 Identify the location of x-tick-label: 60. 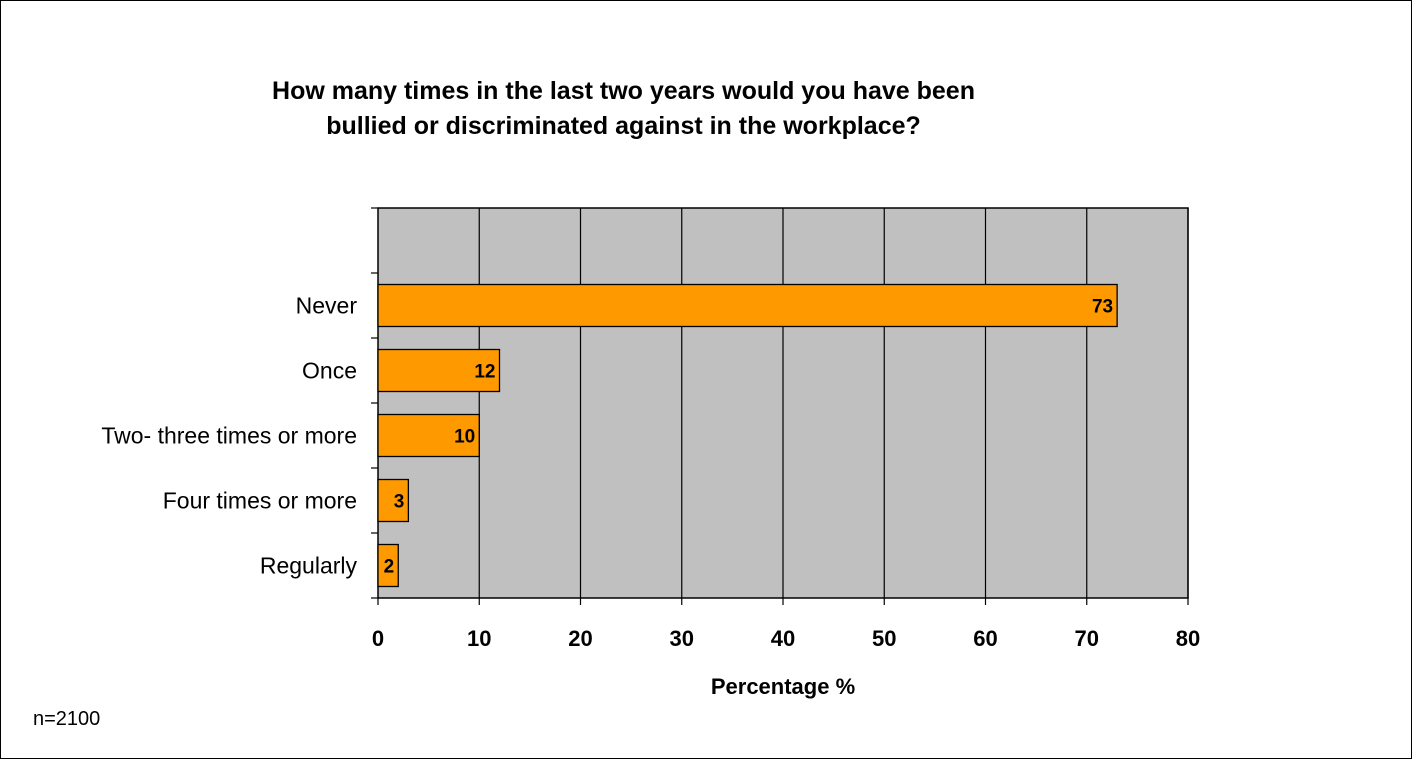
(985, 638).